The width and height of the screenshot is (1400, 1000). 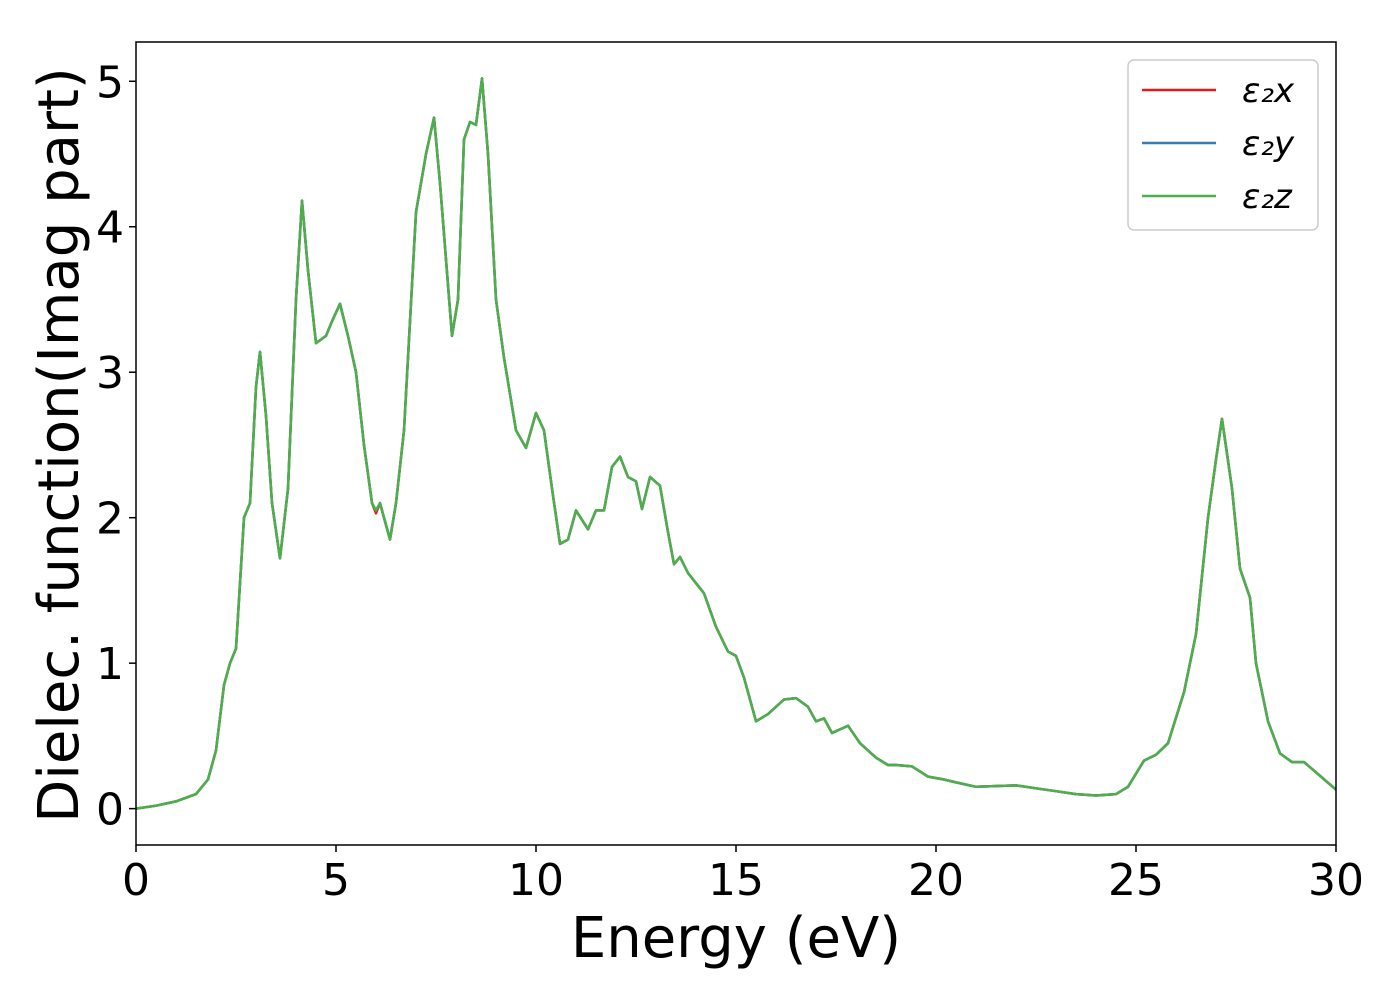 I want to click on legend-label: ε₂z, so click(x=1267, y=197).